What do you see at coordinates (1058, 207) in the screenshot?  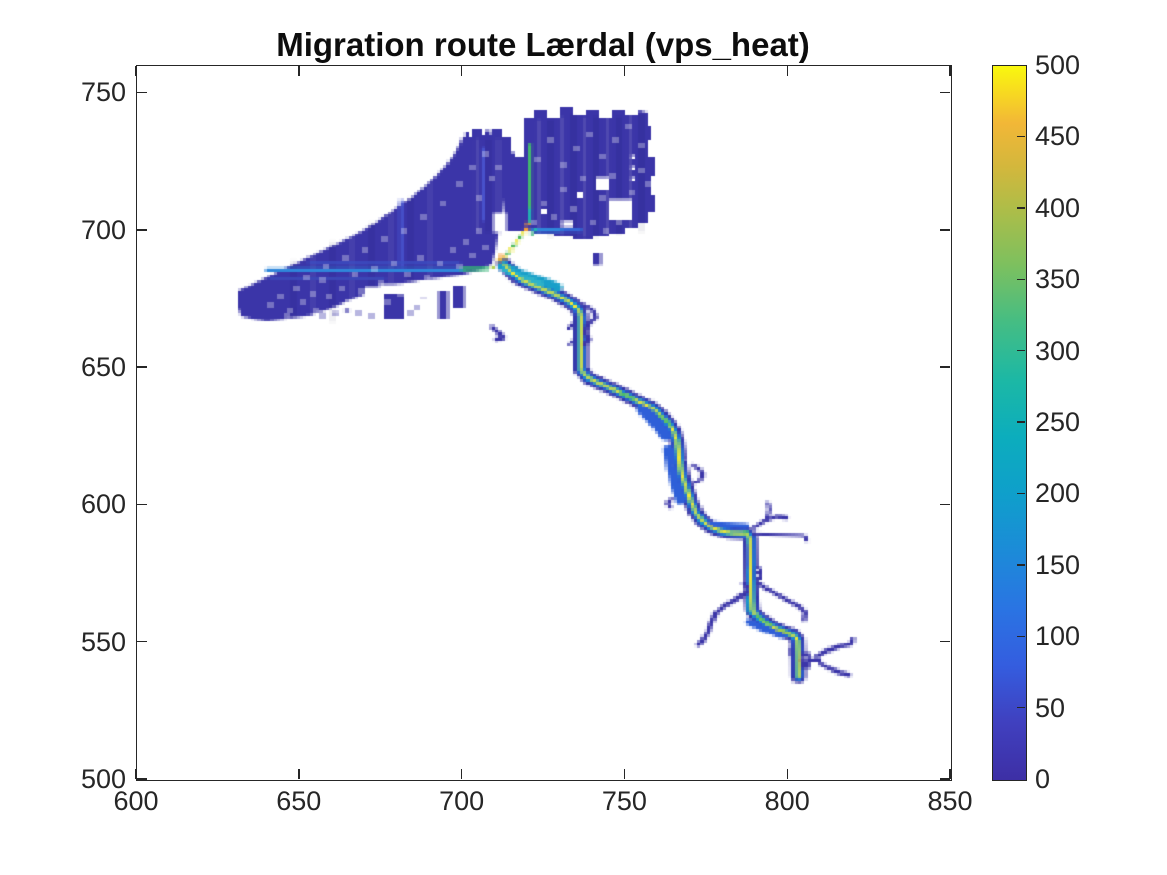 I see `colorbar-tick-label: 400` at bounding box center [1058, 207].